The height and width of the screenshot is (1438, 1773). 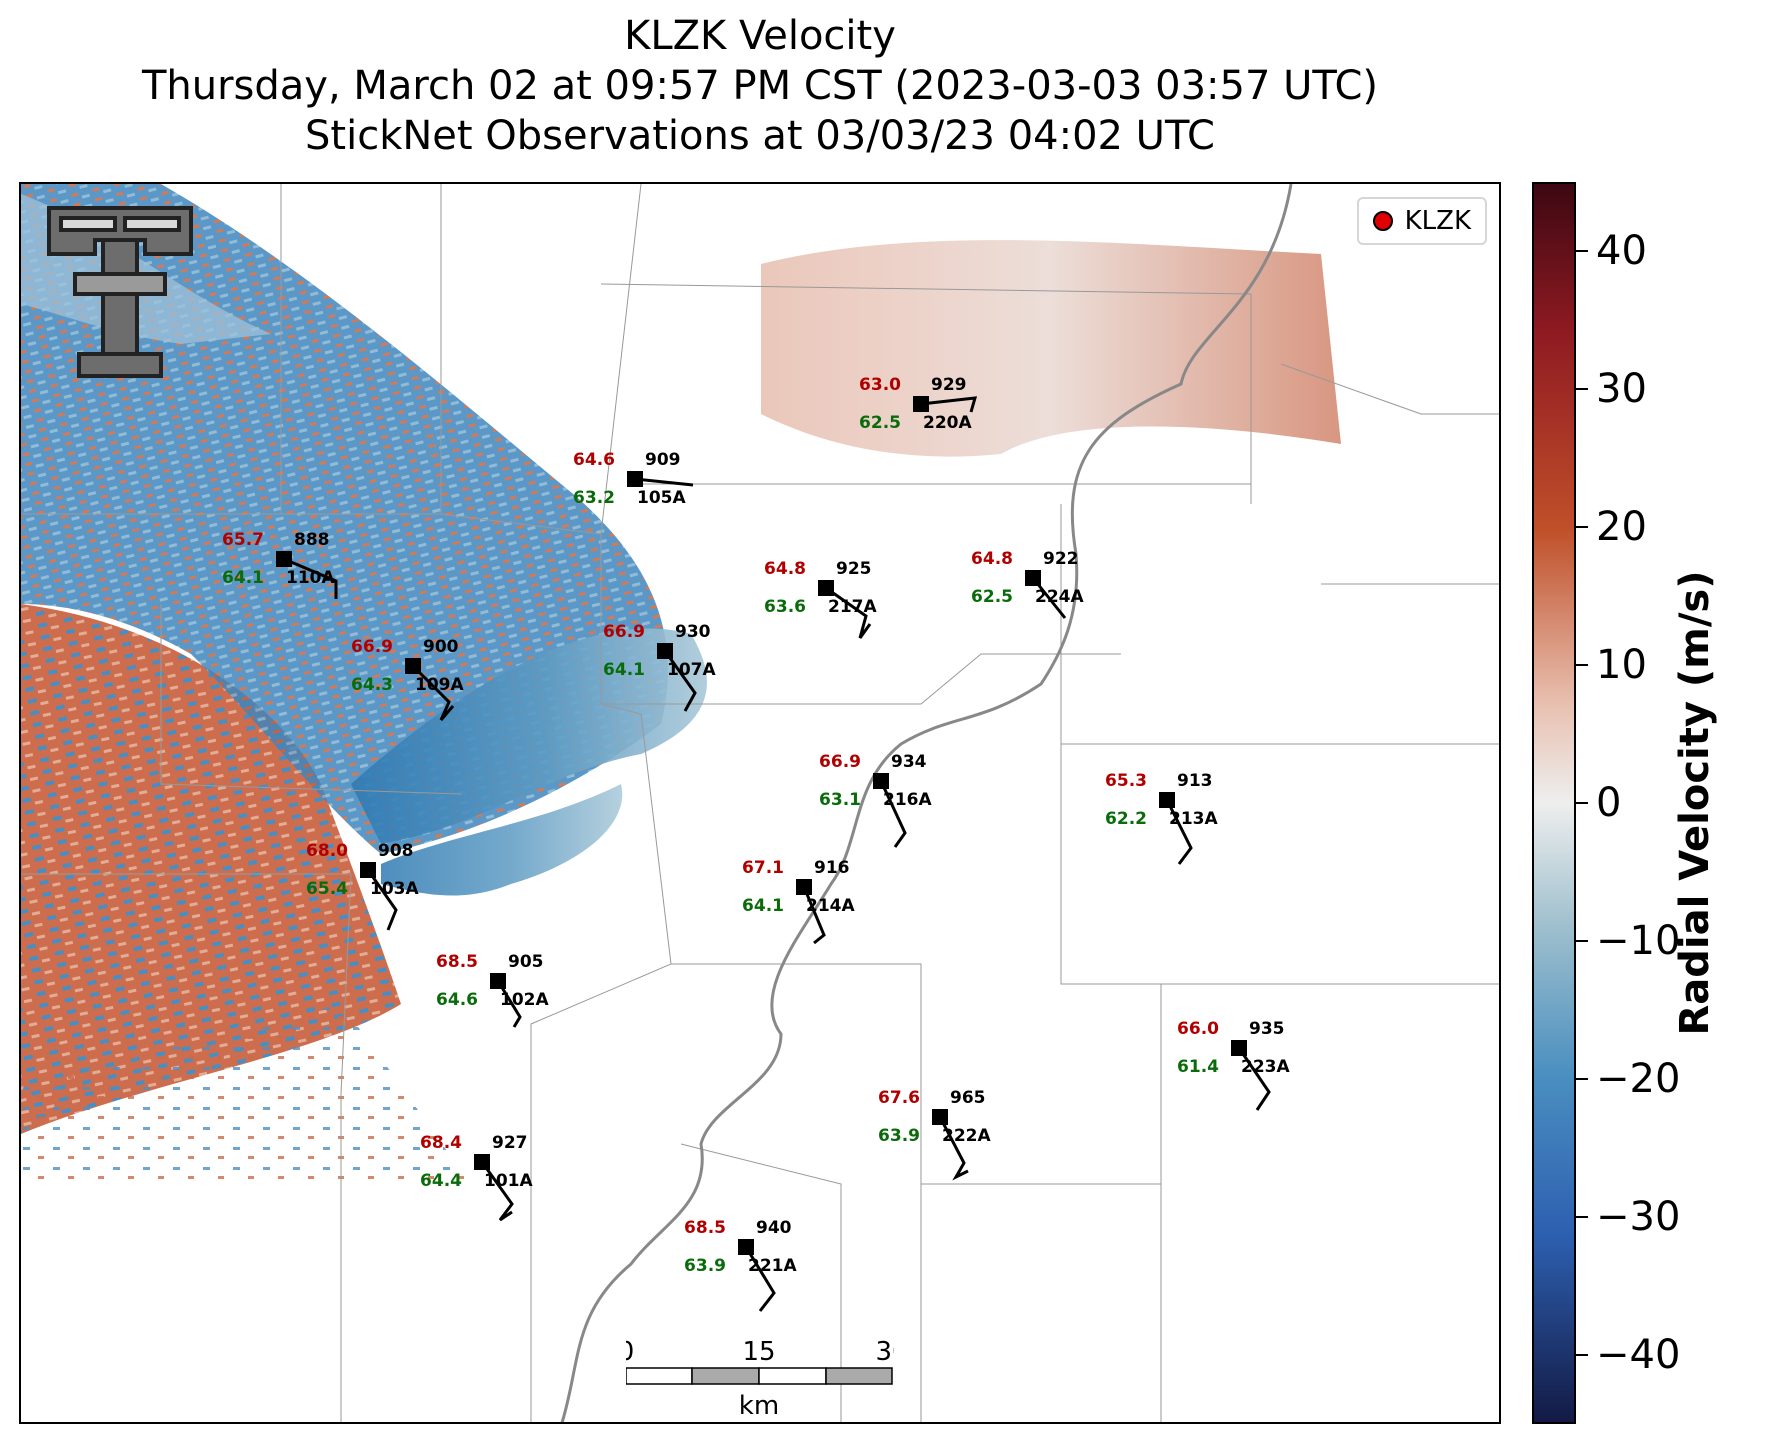 What do you see at coordinates (1193, 819) in the screenshot?
I see `station-probe: 213A` at bounding box center [1193, 819].